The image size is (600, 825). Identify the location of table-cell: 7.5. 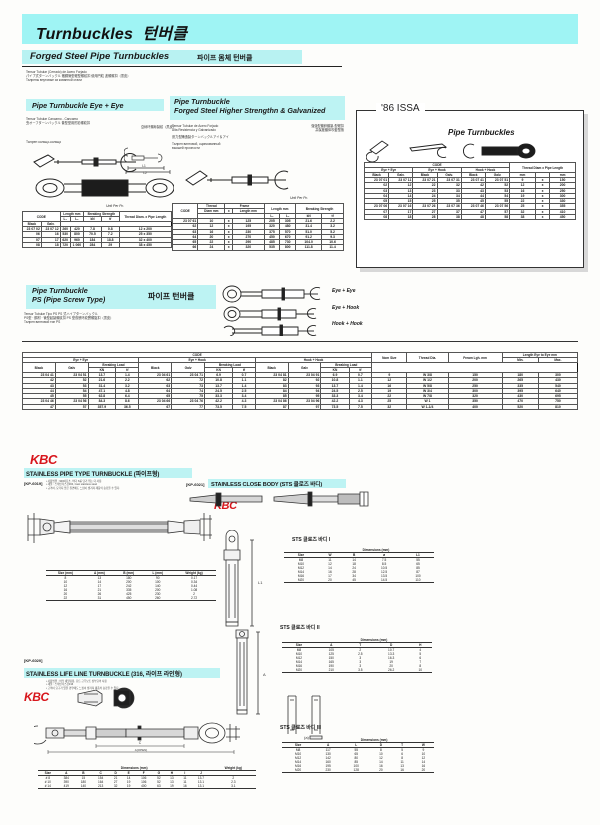
(244, 406).